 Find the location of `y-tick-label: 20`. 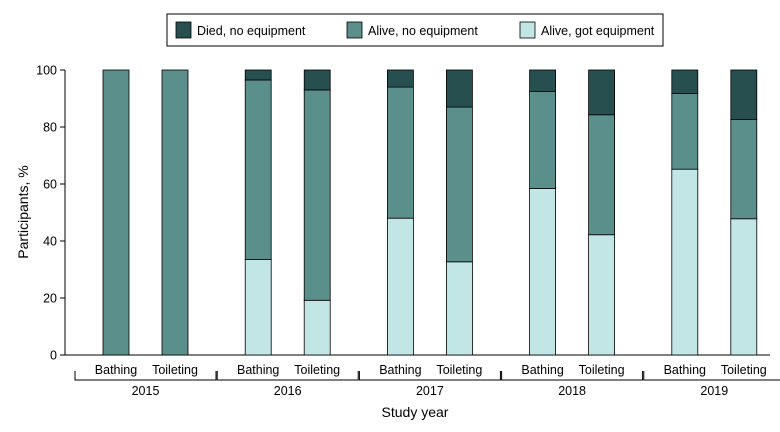

y-tick-label: 20 is located at coordinates (50, 299).